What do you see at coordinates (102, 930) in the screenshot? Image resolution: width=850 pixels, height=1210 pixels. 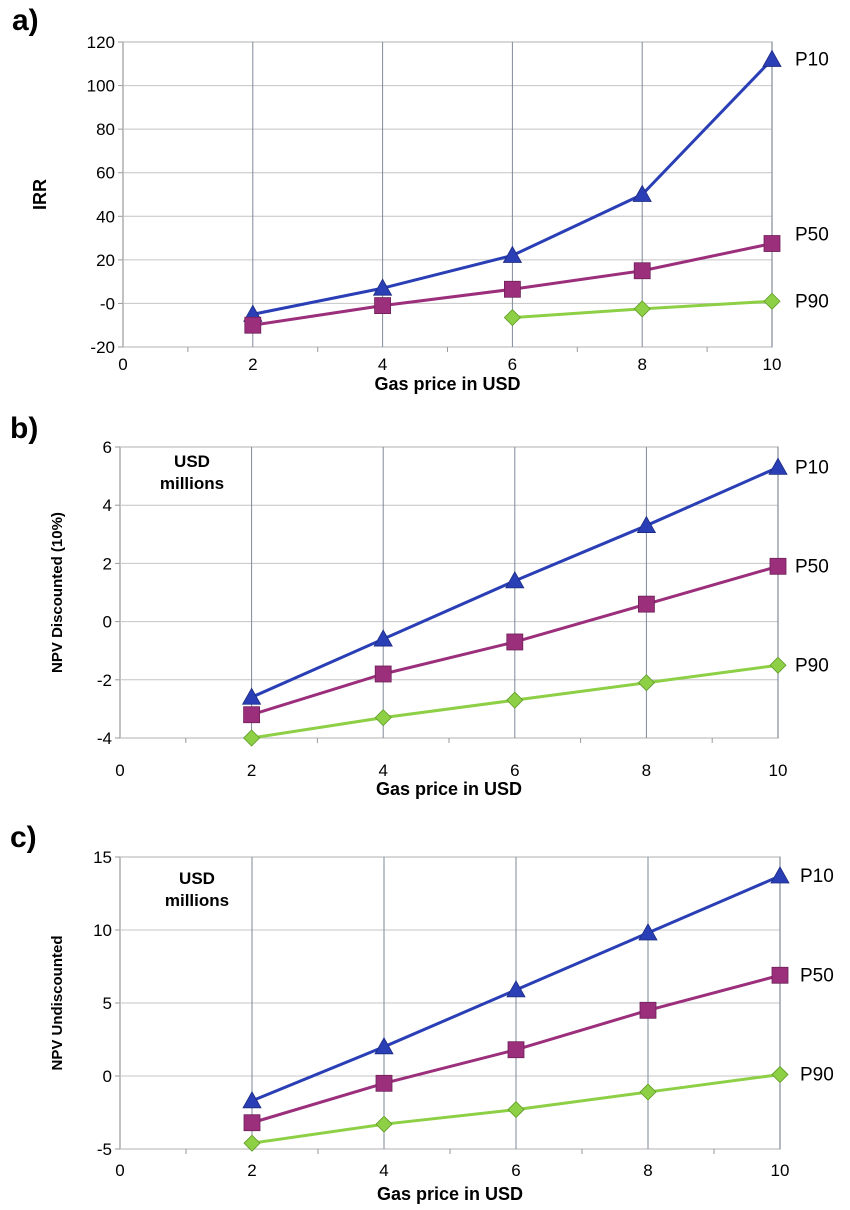 I see `y-tick-label: 10` at bounding box center [102, 930].